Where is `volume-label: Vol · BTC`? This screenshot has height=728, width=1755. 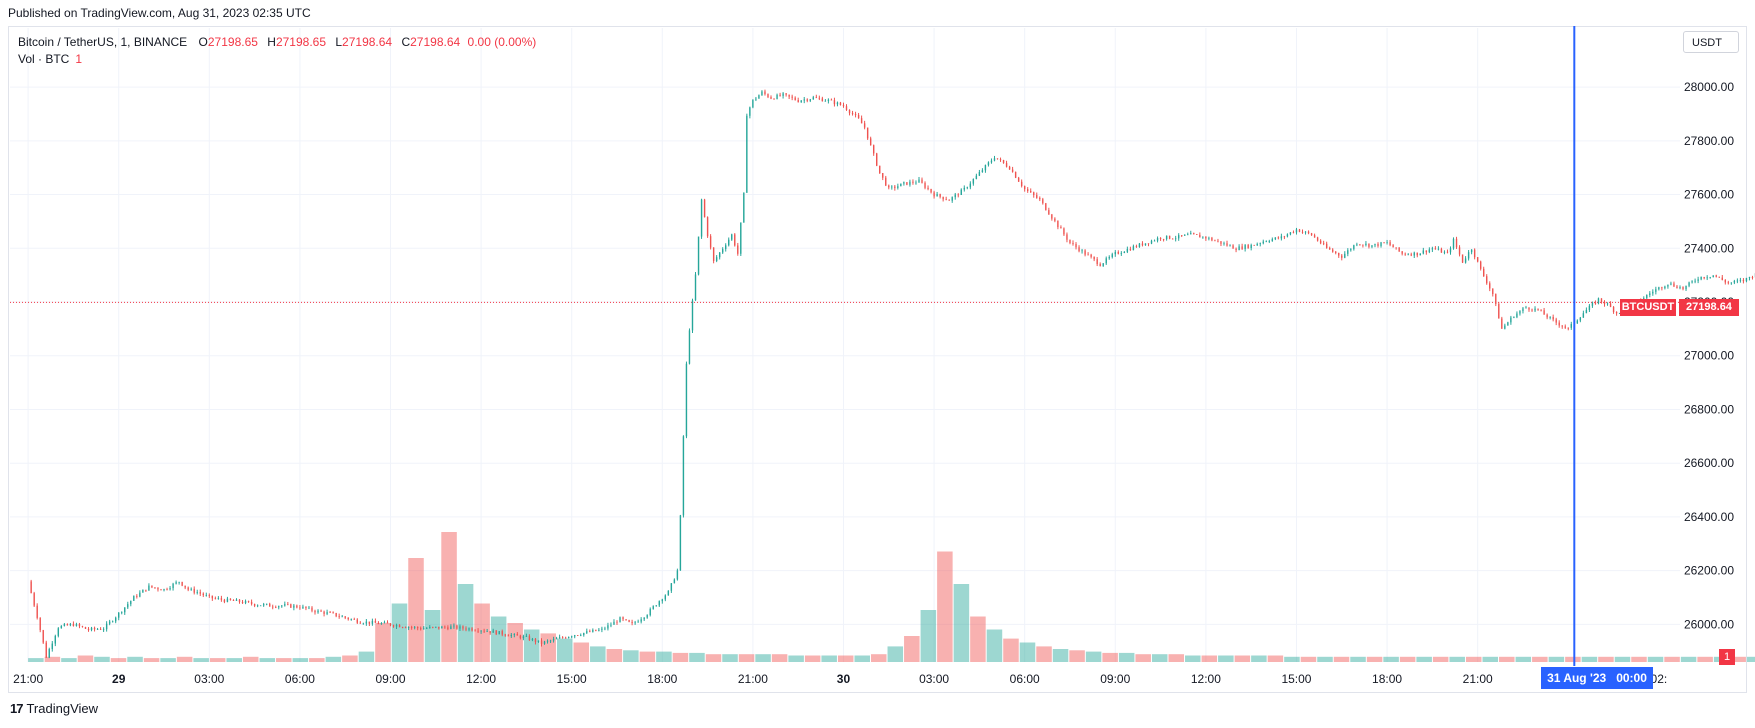 volume-label: Vol · BTC is located at coordinates (44, 59).